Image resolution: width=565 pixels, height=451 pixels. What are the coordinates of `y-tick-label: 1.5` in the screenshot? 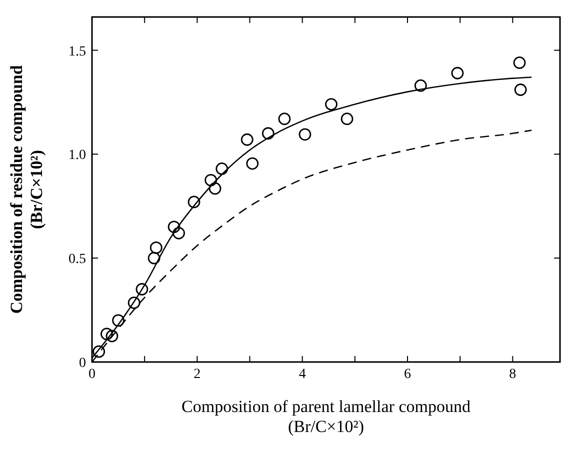 It's located at (77, 52).